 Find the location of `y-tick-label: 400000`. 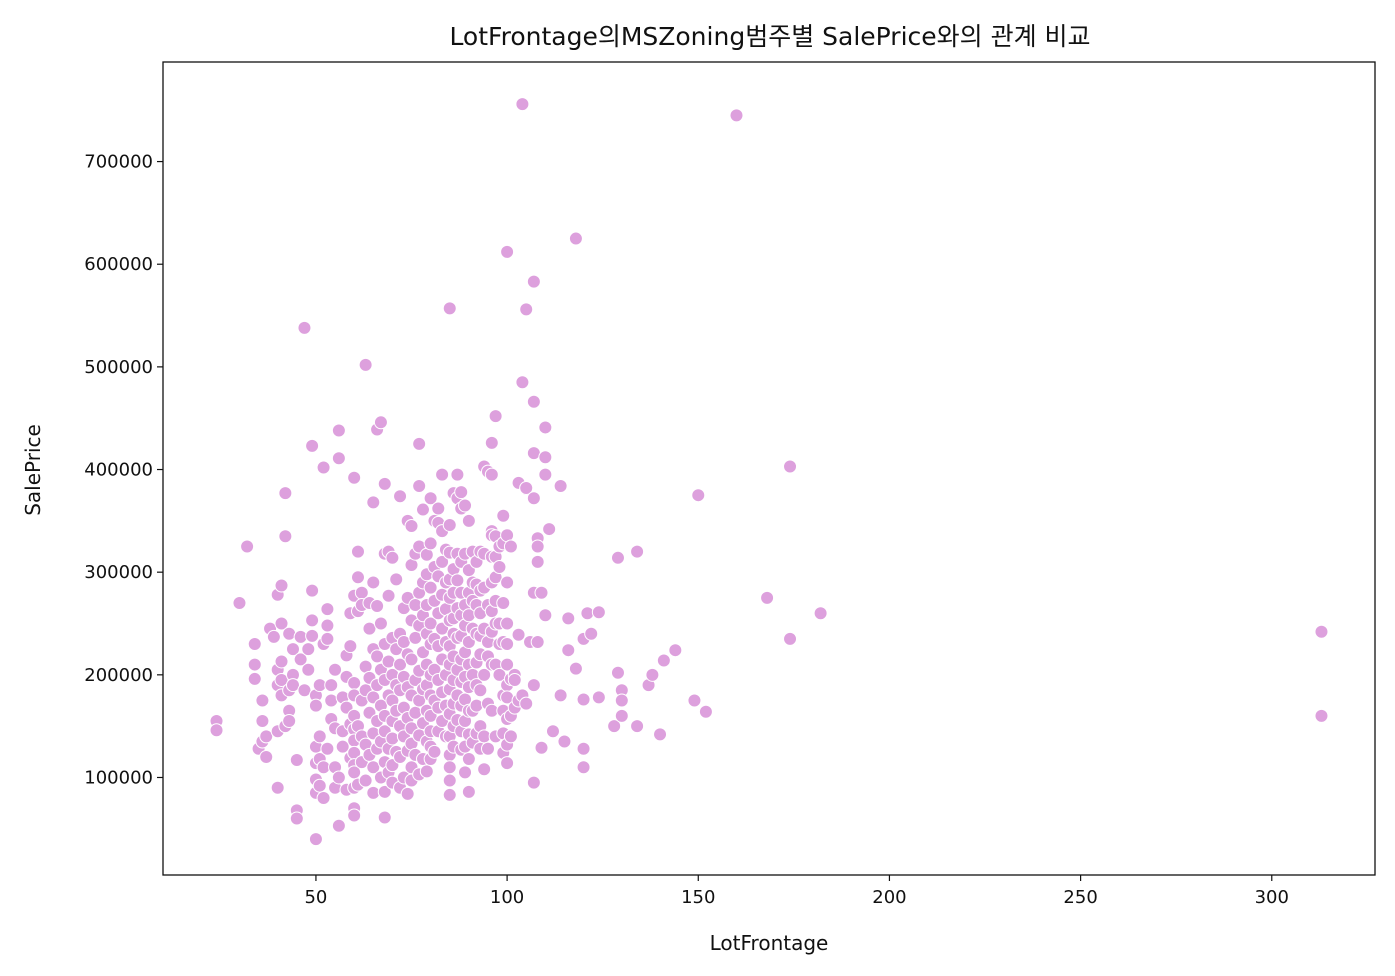

y-tick-label: 400000 is located at coordinates (118, 470).